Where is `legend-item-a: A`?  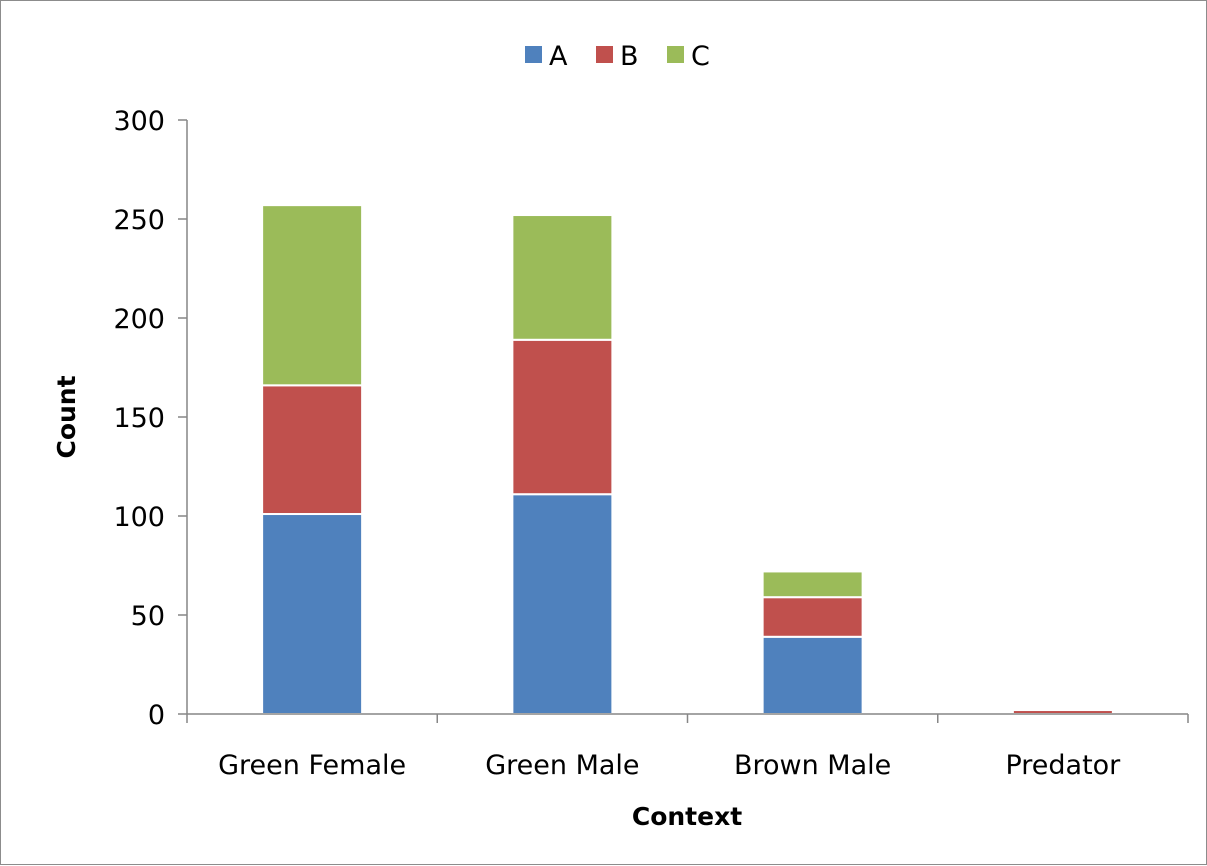 legend-item-a: A is located at coordinates (546, 56).